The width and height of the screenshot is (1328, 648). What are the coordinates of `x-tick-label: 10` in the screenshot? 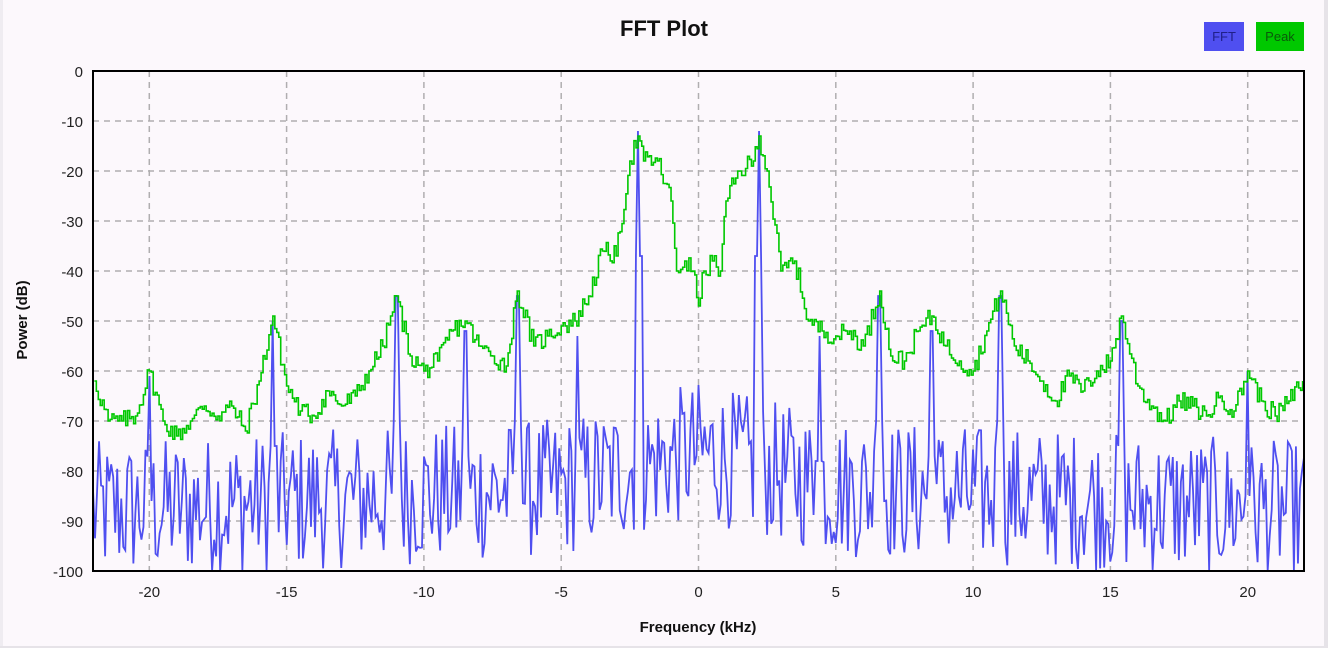 It's located at (973, 592).